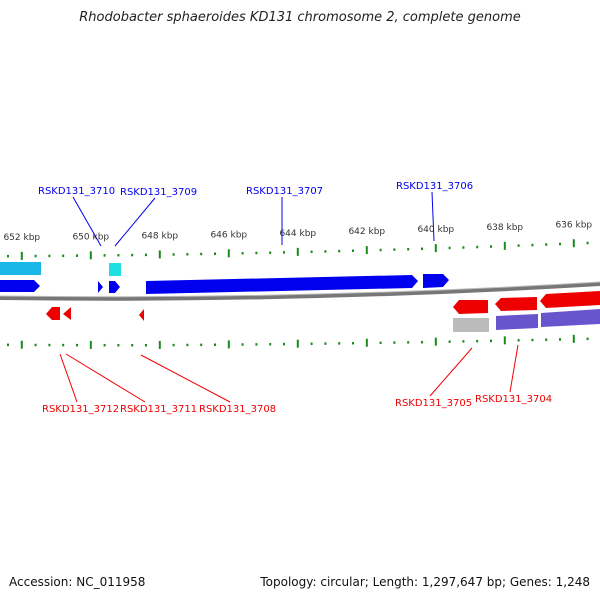 This screenshot has width=600, height=600. Describe the element at coordinates (90, 237) in the screenshot. I see `kbp-label: 650 kbp` at that location.